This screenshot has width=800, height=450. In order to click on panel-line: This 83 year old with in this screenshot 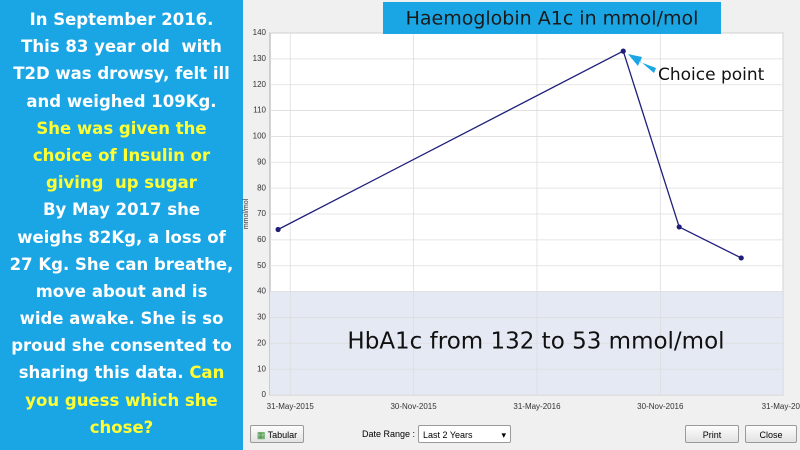, I will do `click(121, 46)`.